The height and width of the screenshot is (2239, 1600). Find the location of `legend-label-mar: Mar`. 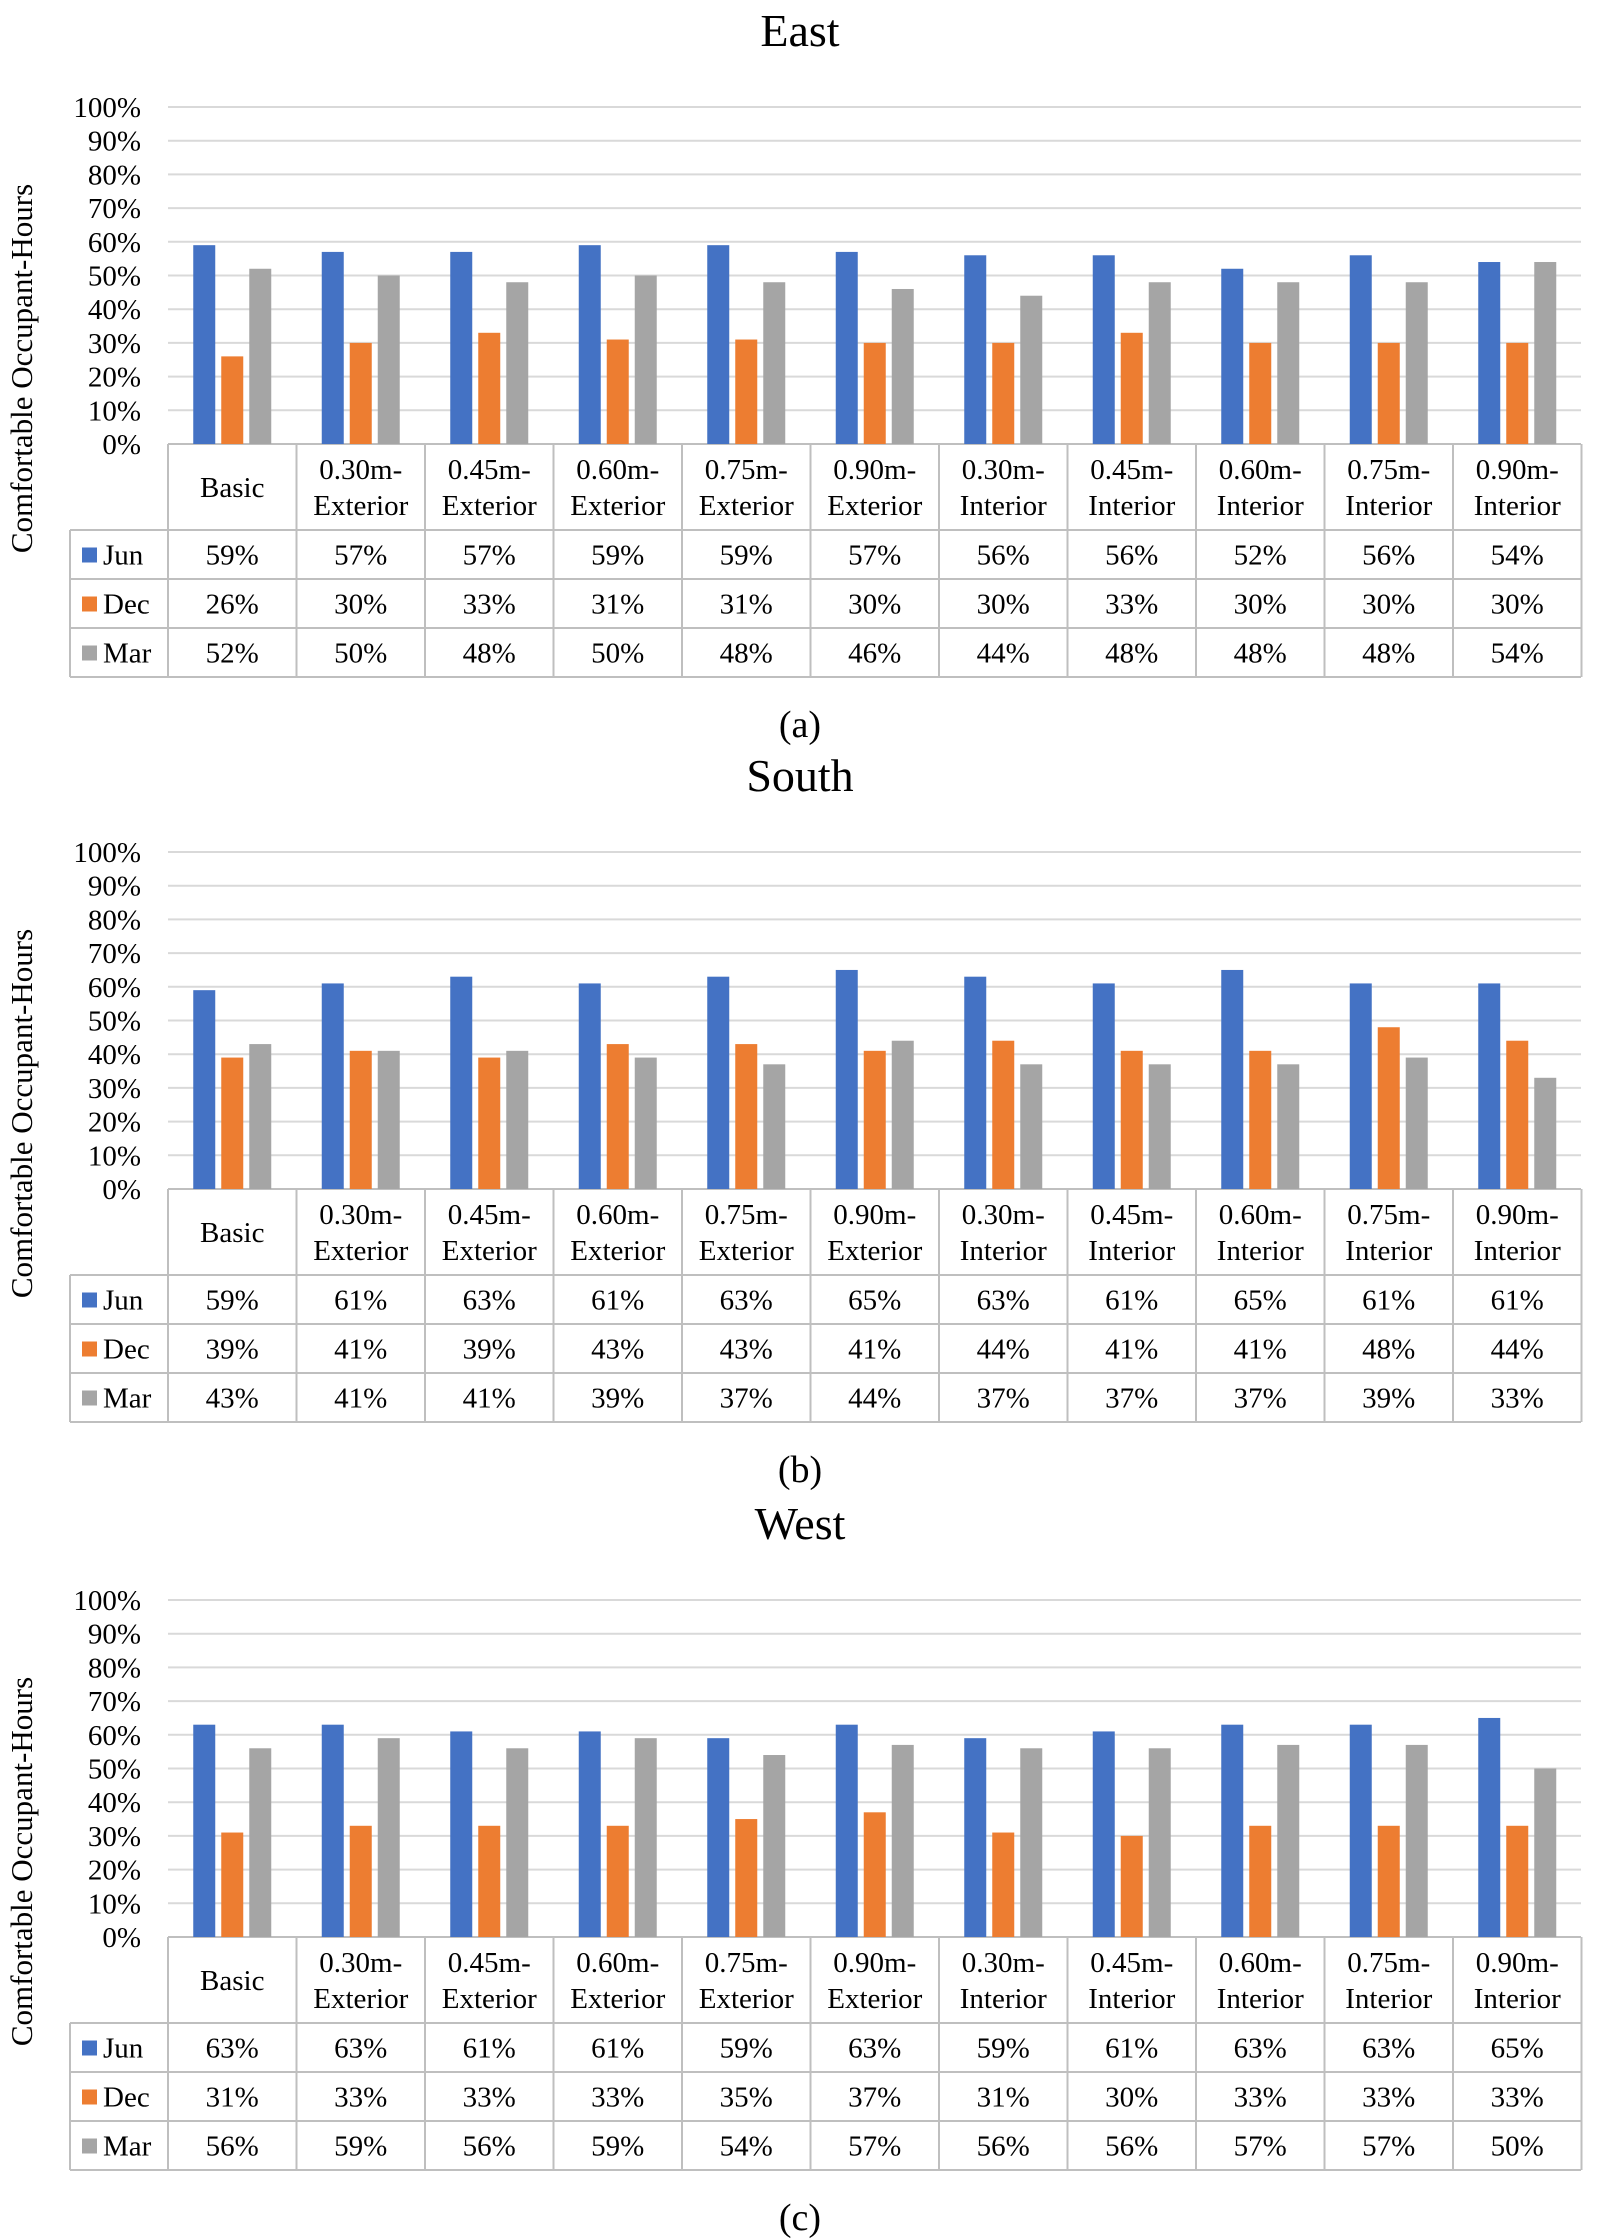

legend-label-mar: Mar is located at coordinates (127, 654).